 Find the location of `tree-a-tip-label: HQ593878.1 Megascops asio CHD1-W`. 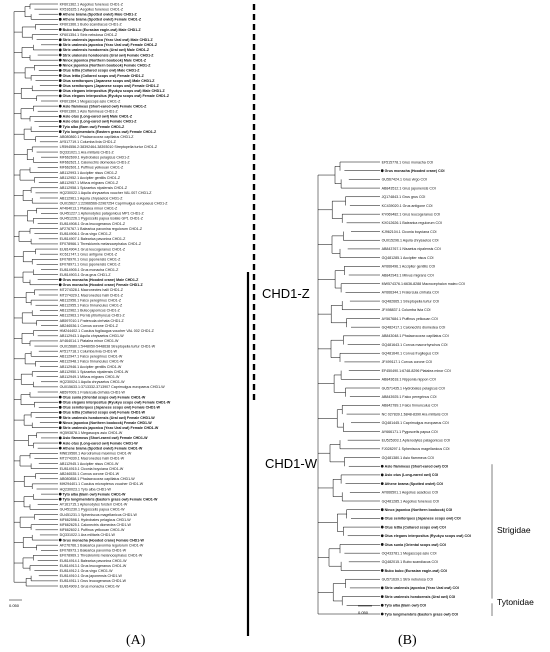

tree-a-tip-label: HQ593878.1 Megascops asio CHD1-W is located at coordinates (91, 433).